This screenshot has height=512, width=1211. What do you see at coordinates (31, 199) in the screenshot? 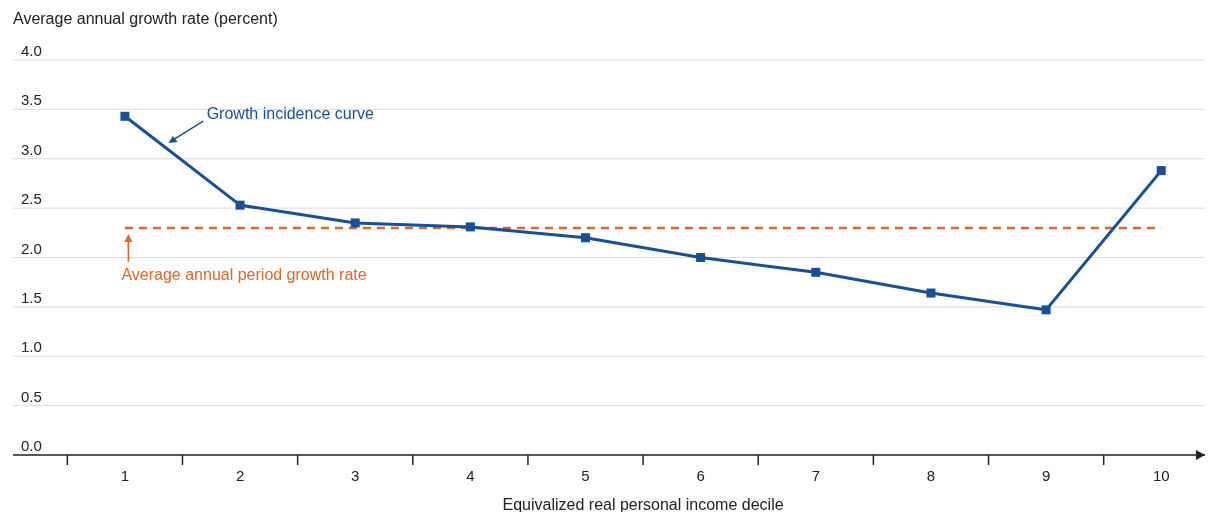
I see `y-tick-label: 2.5` at bounding box center [31, 199].